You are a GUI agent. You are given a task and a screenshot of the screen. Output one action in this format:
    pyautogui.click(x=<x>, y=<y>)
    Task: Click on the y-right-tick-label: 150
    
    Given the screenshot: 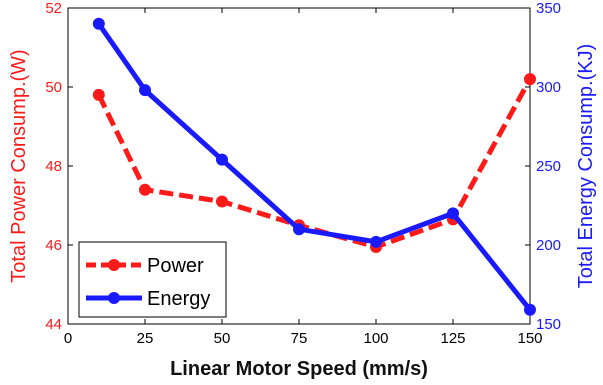 What is the action you would take?
    pyautogui.click(x=548, y=324)
    